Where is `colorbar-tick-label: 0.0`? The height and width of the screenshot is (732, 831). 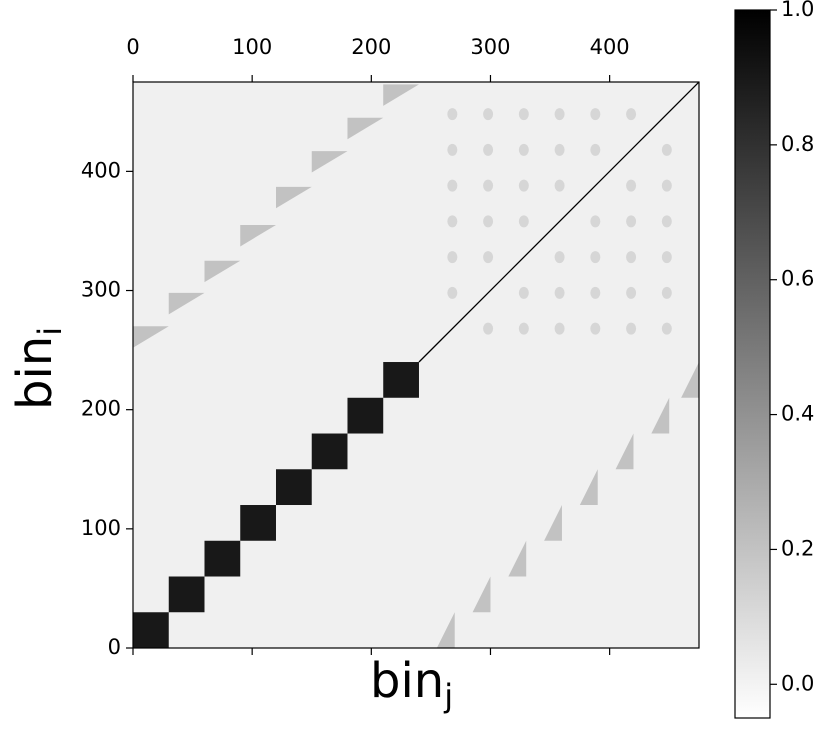 colorbar-tick-label: 0.0 is located at coordinates (797, 683).